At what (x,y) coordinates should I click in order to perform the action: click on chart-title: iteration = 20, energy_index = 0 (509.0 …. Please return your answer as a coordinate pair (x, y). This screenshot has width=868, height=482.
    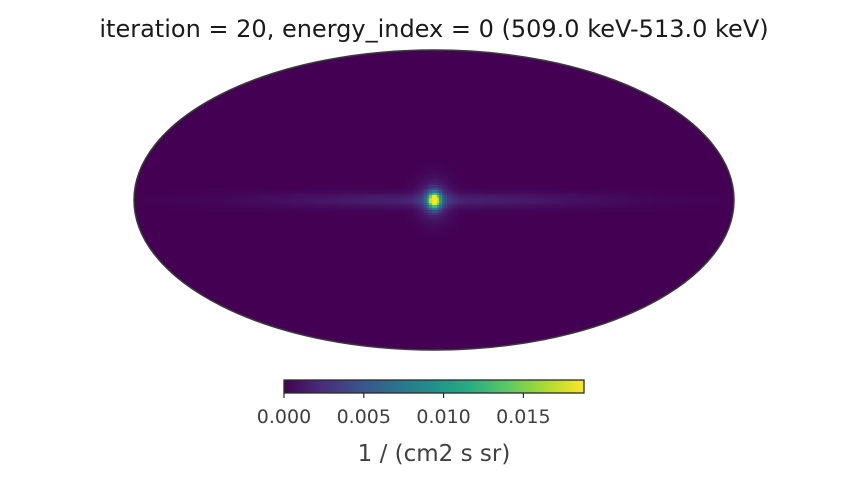
    Looking at the image, I should click on (433, 29).